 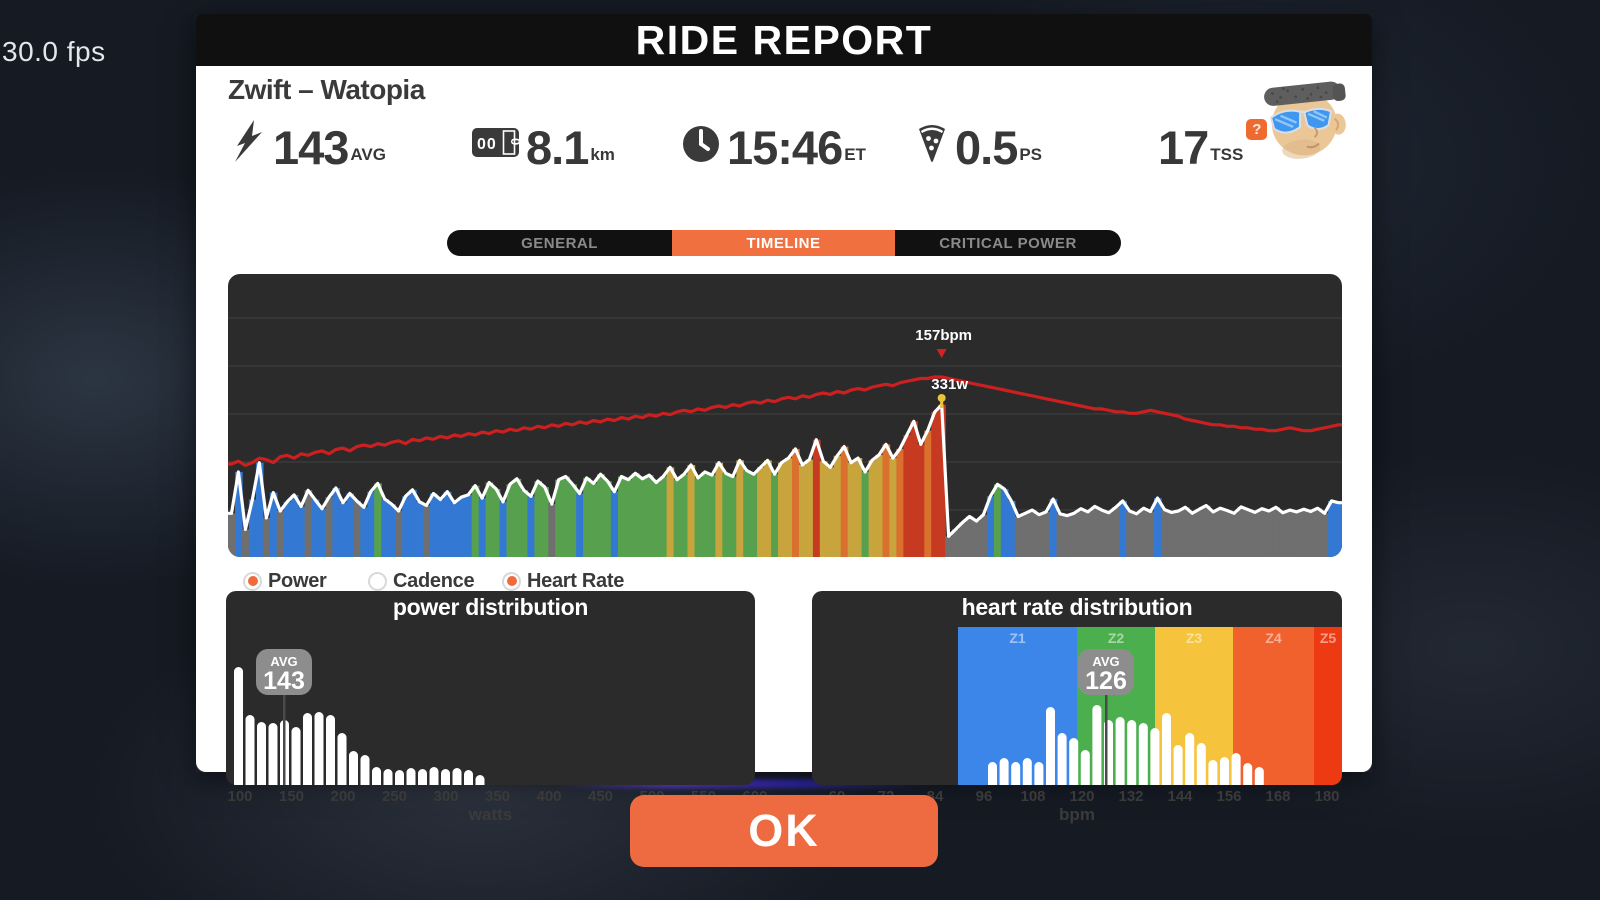 What do you see at coordinates (949, 384) in the screenshot?
I see `svg-text: 331w` at bounding box center [949, 384].